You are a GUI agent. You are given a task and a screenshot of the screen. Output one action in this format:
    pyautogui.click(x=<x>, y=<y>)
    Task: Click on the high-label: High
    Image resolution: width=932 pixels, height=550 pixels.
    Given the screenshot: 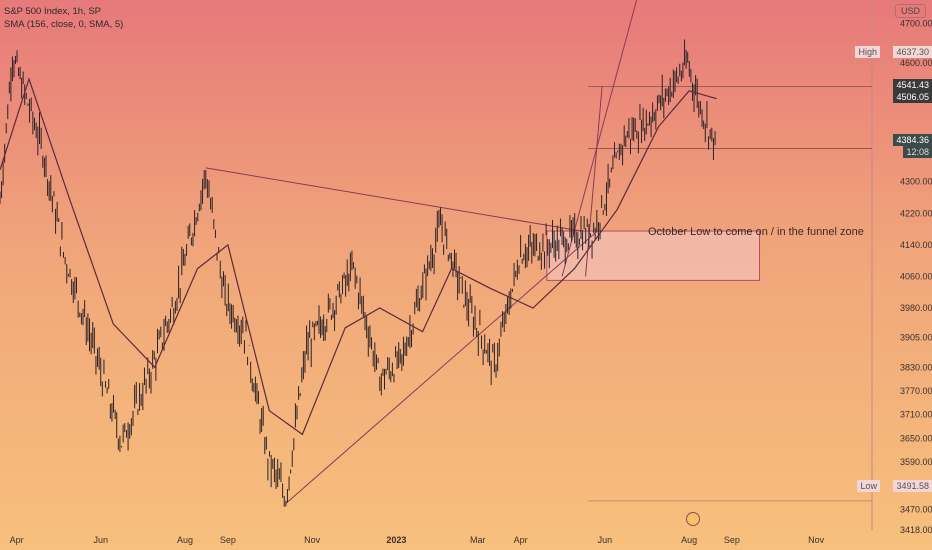 What is the action you would take?
    pyautogui.click(x=867, y=52)
    